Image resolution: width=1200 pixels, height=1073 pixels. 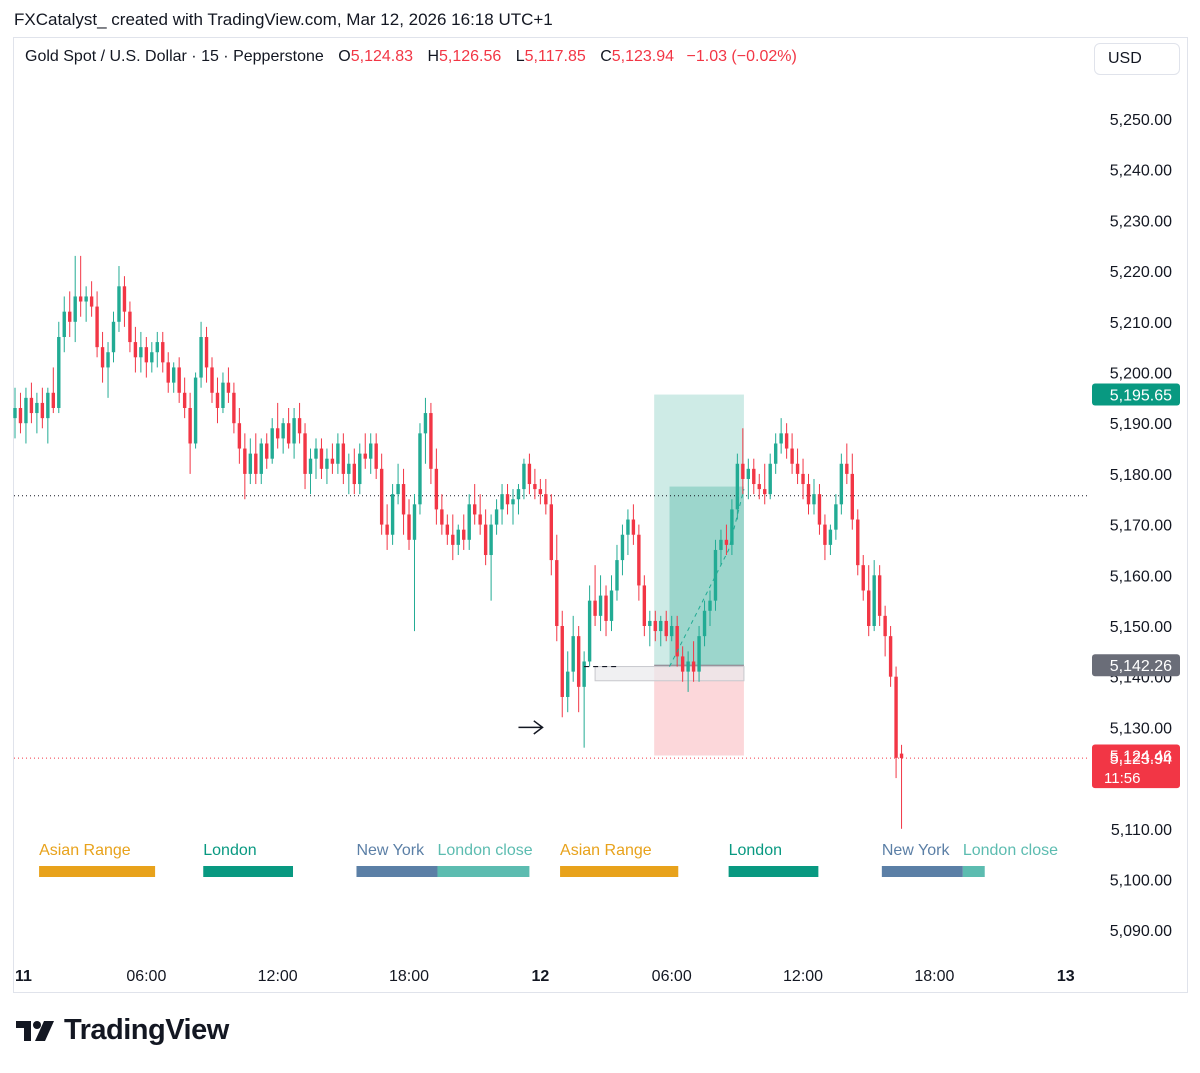 What do you see at coordinates (1141, 881) in the screenshot?
I see `y-tick-label: 5,100.00` at bounding box center [1141, 881].